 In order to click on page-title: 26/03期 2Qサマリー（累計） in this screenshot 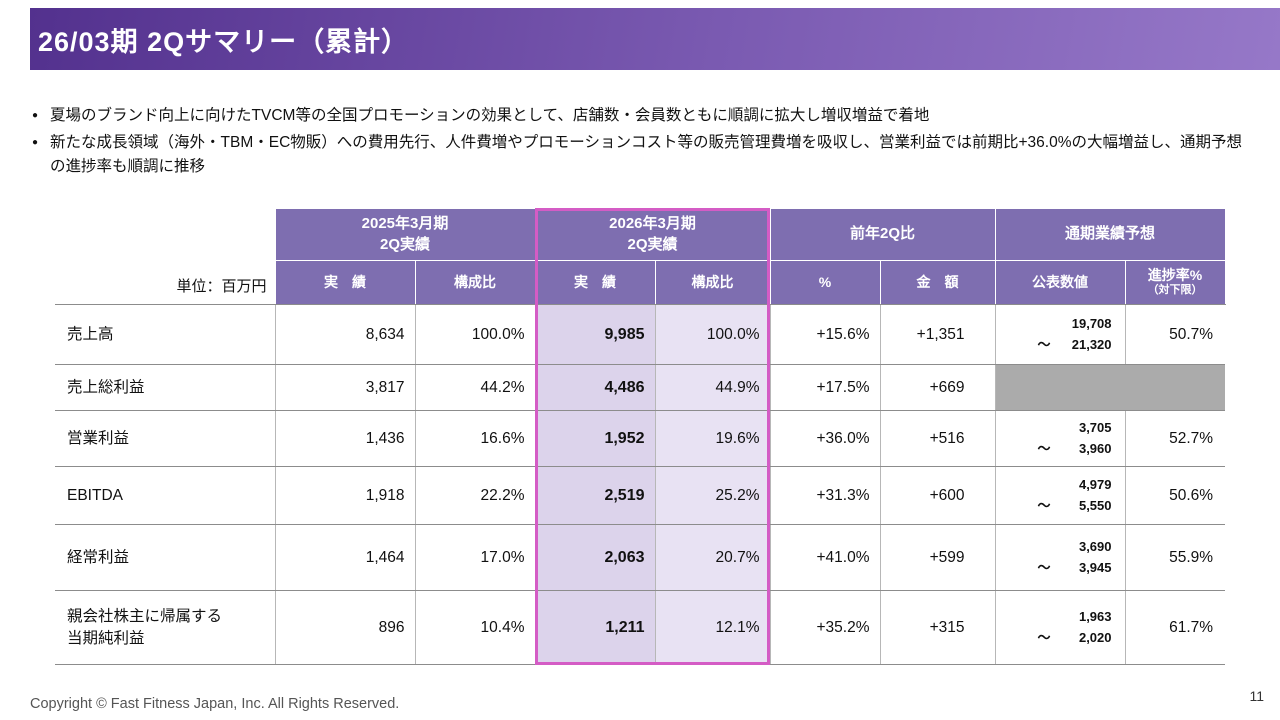, I will do `click(224, 41)`.